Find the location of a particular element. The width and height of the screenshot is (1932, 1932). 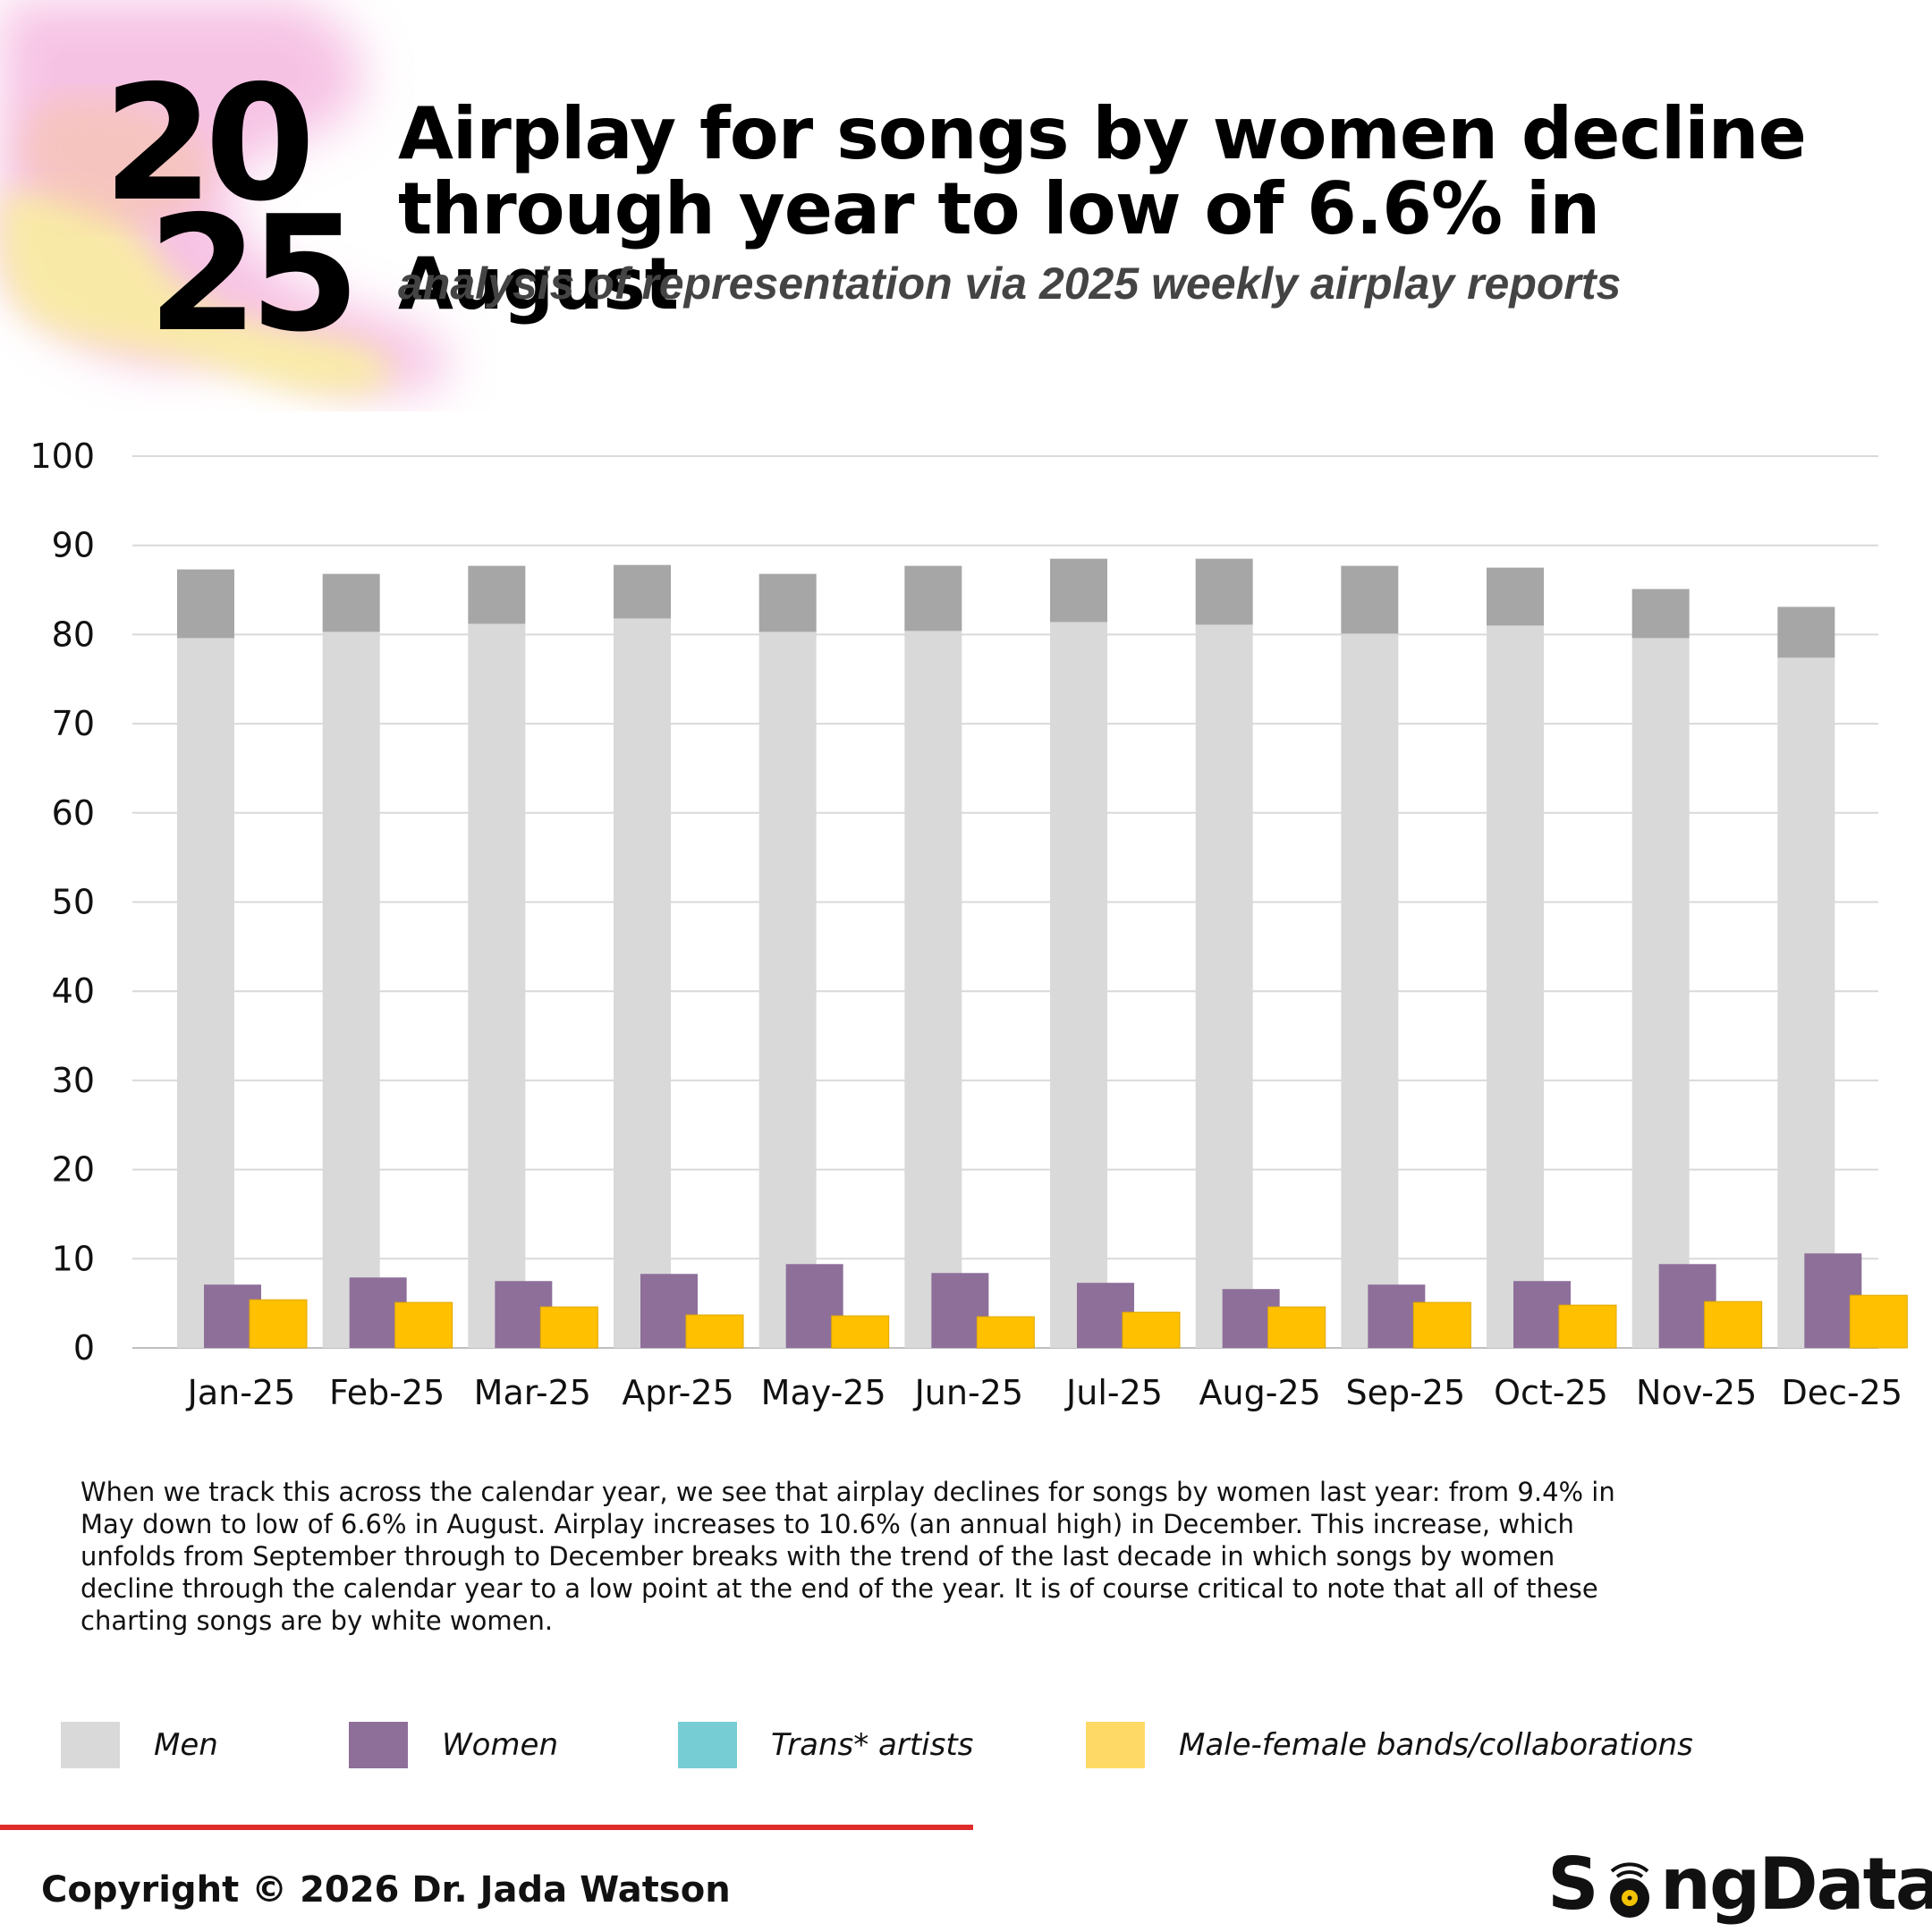

legend-swatch-collab is located at coordinates (1115, 1745).